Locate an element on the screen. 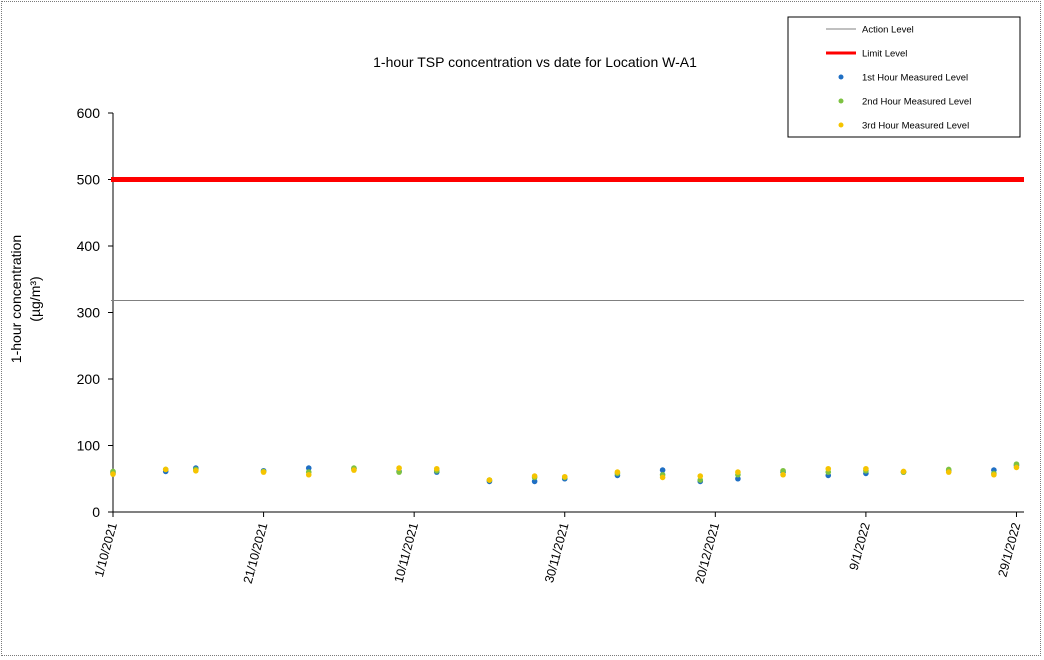  y-tick-label: 500 is located at coordinates (89, 180).